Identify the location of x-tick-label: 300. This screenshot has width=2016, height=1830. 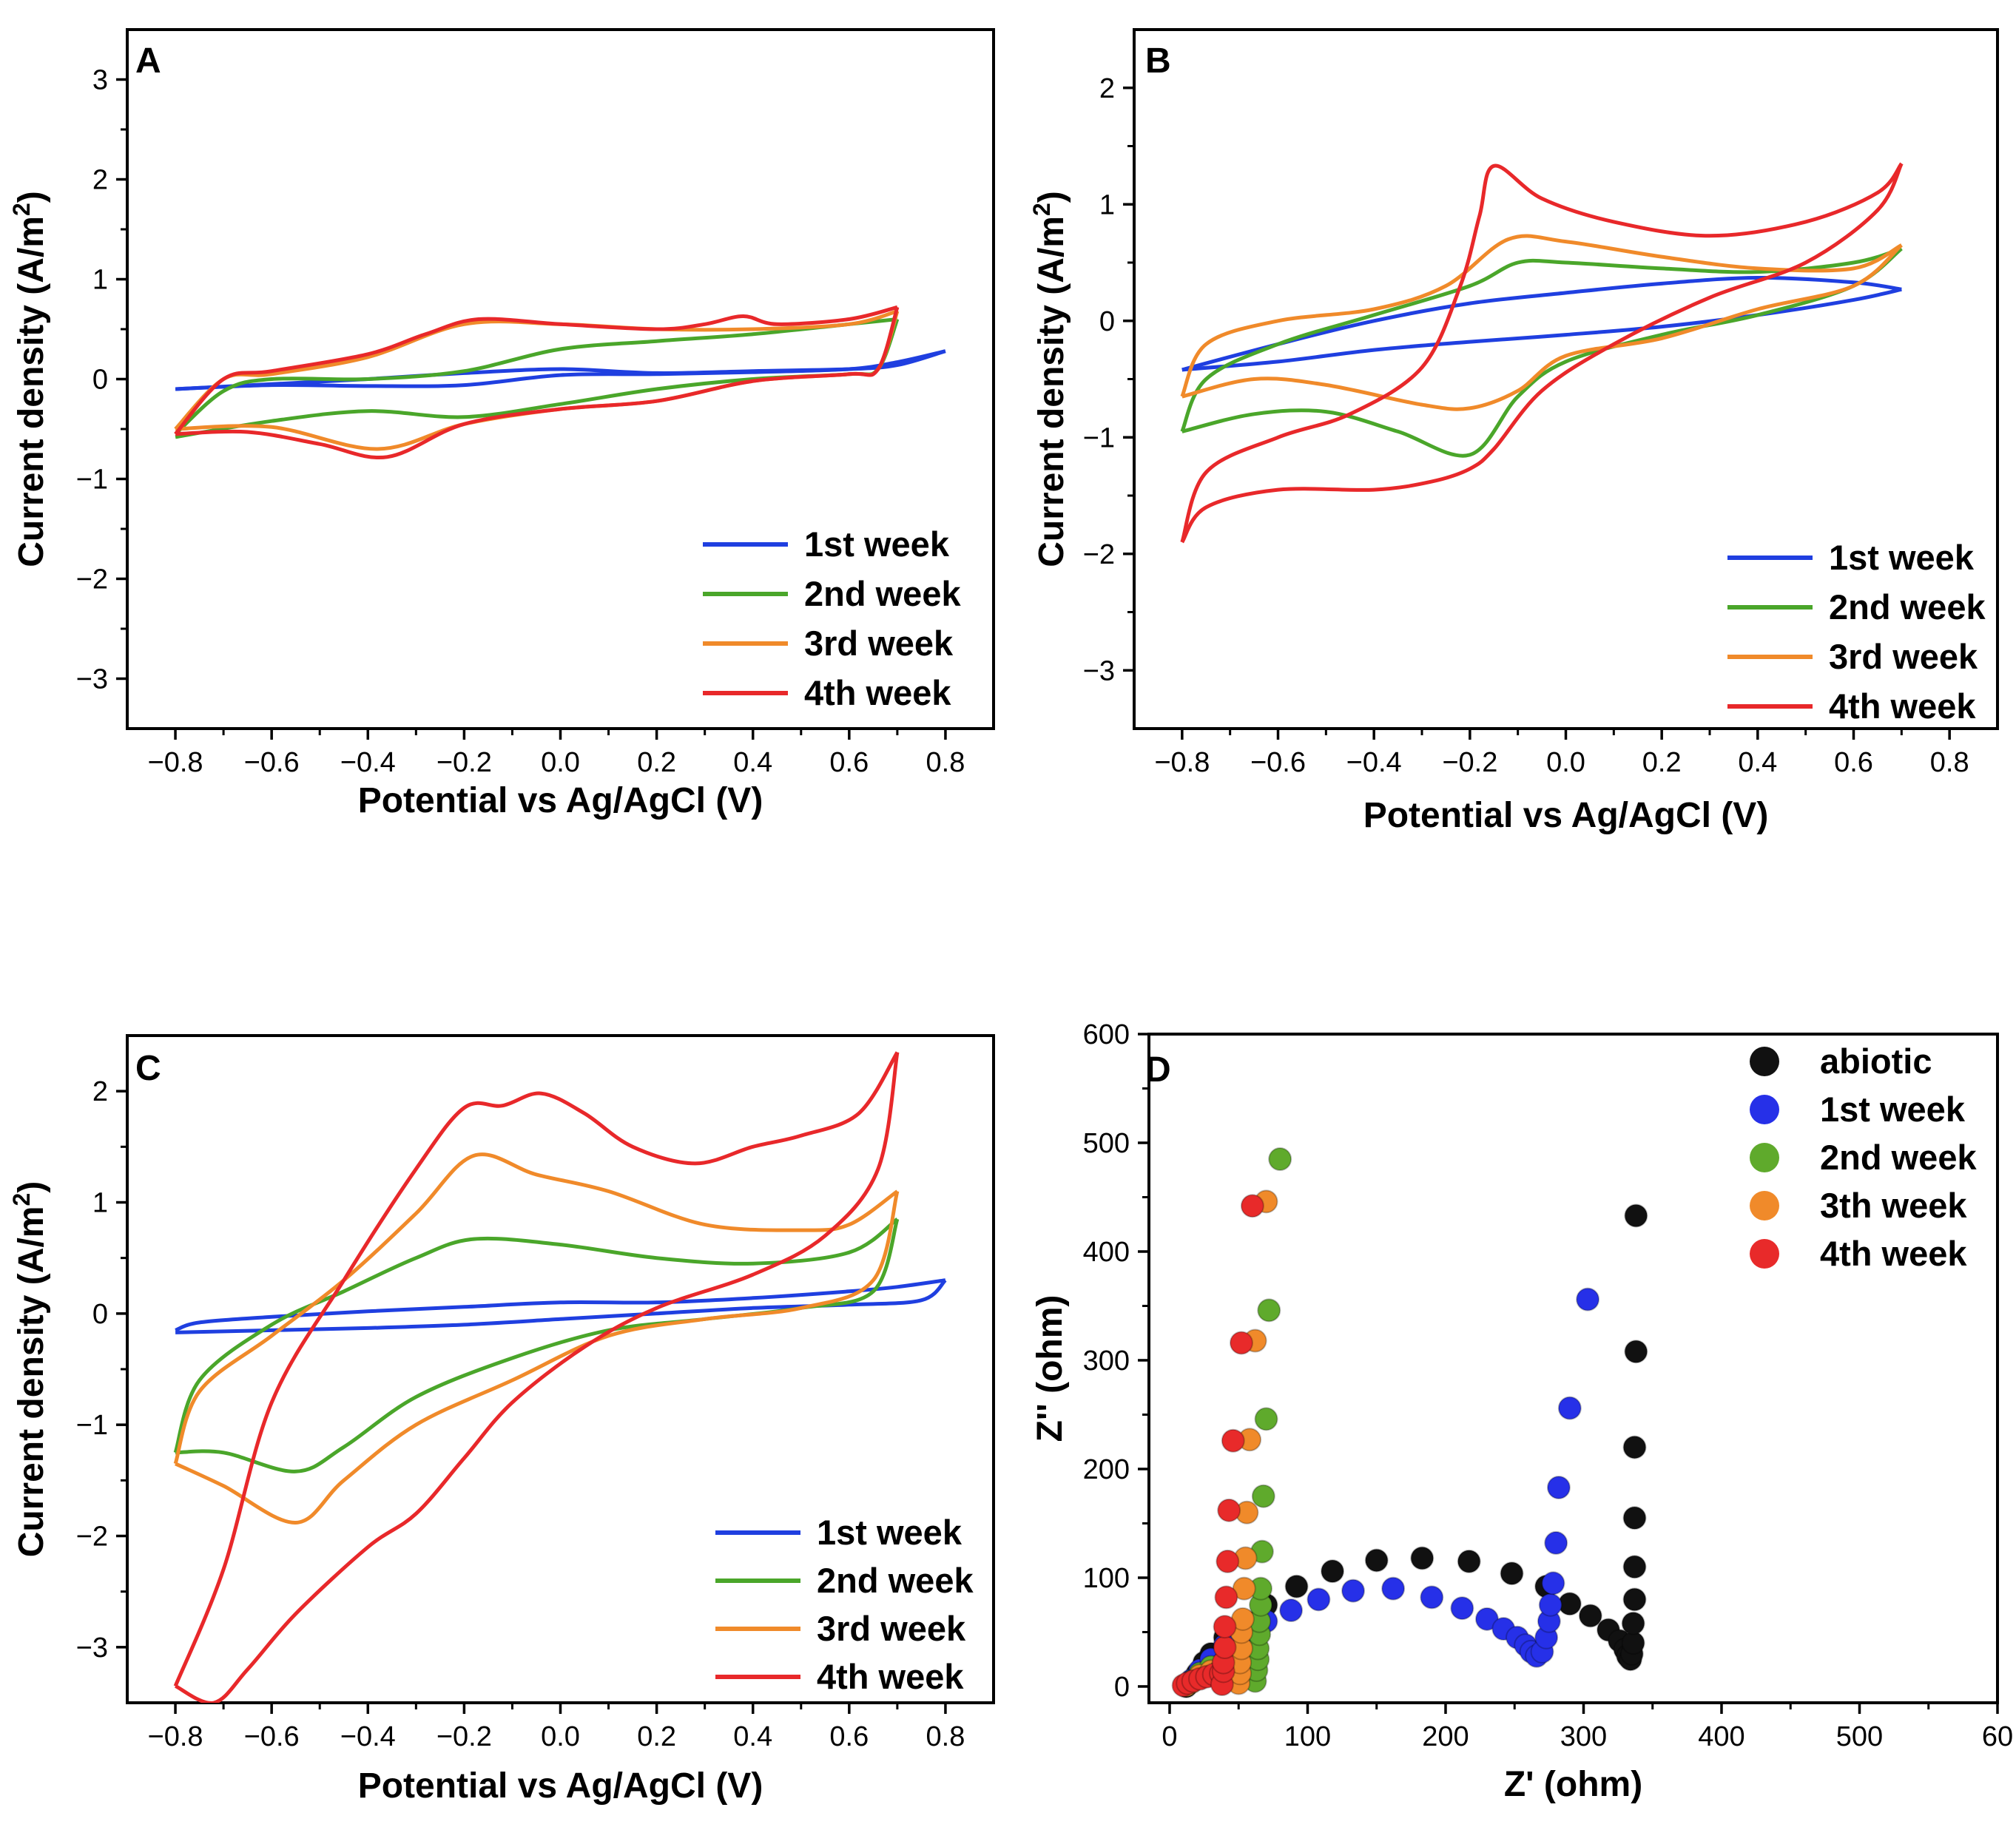
(1583, 1737).